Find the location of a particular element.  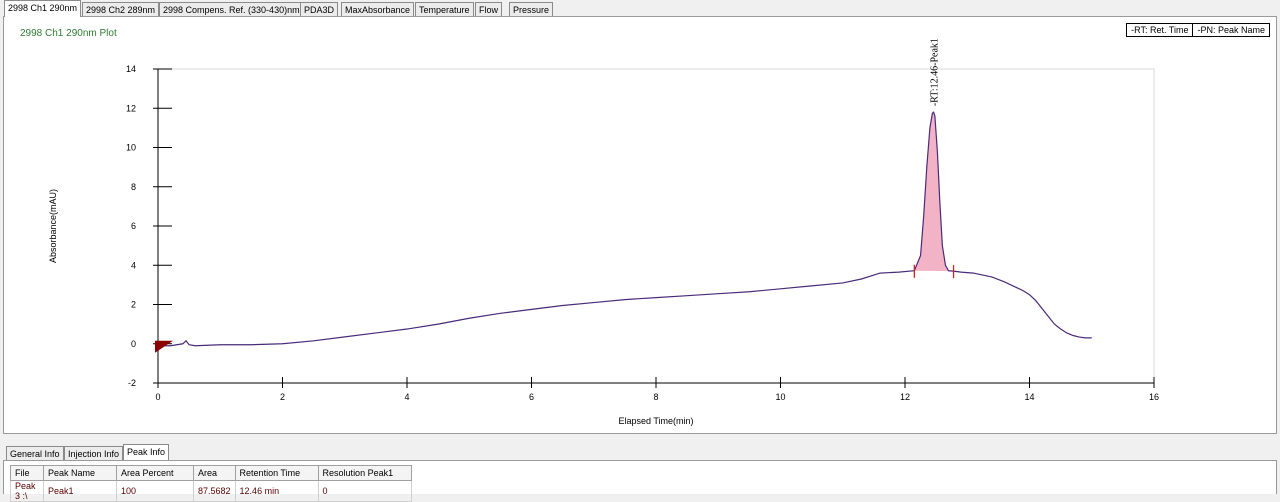

col-peak-name: Peak Name is located at coordinates (80, 473).